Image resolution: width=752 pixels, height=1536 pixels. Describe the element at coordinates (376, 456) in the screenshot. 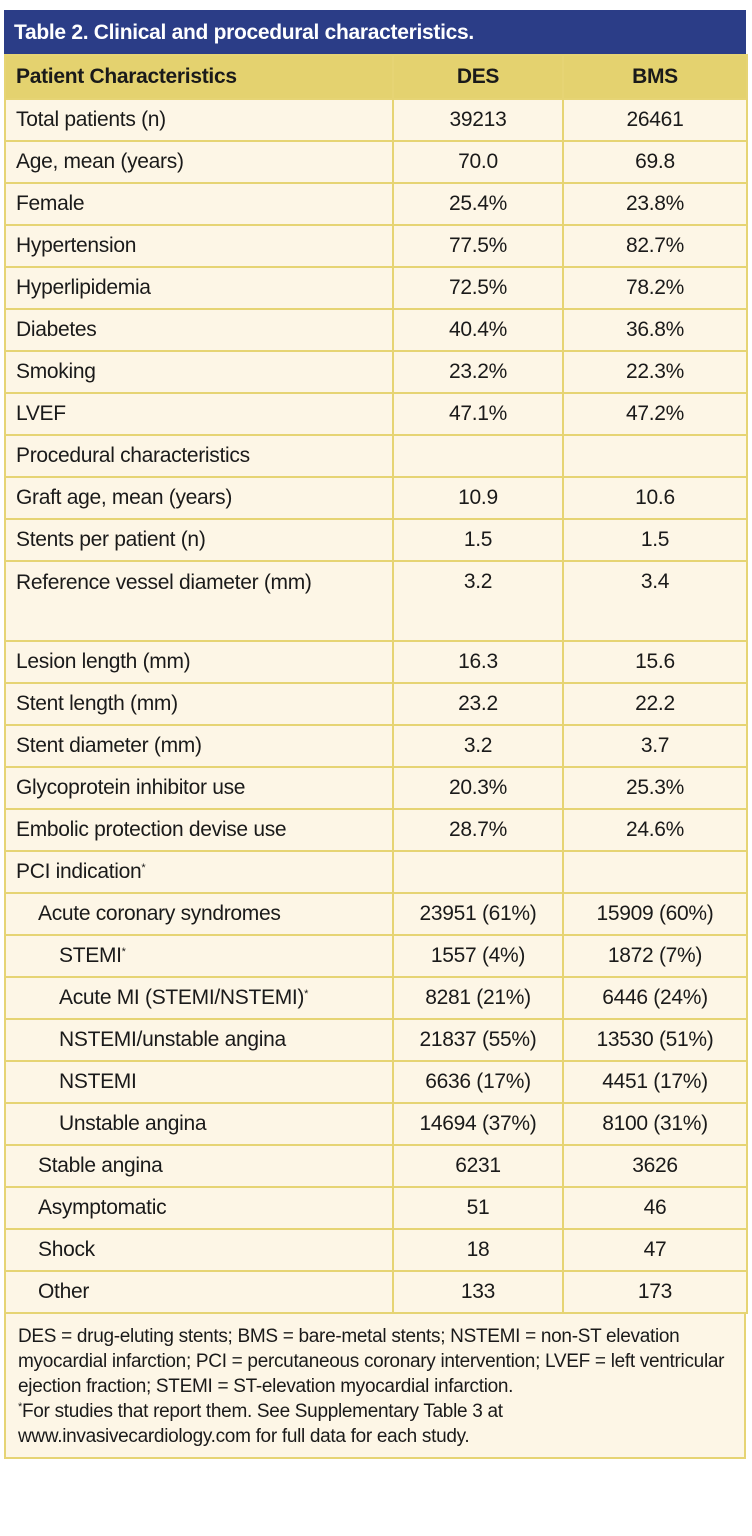

I see `table-row: Procedural characteristics` at that location.